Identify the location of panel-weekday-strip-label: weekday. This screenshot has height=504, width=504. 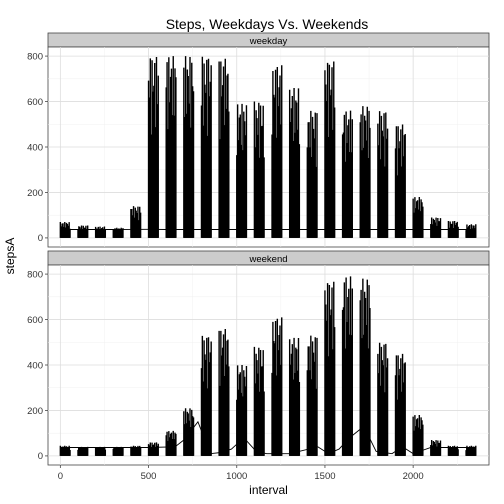
(268, 41).